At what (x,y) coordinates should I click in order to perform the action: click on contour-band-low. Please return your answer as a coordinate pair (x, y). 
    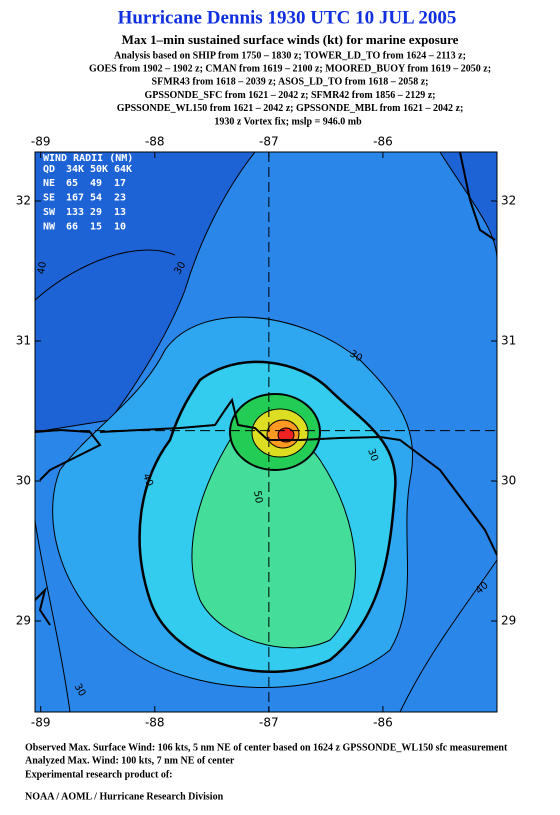
    Looking at the image, I should click on (145, 292).